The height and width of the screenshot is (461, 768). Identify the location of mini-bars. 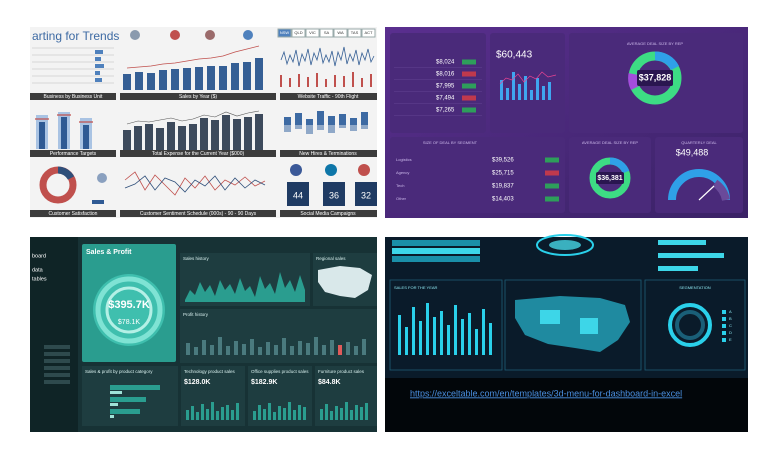
(277, 411).